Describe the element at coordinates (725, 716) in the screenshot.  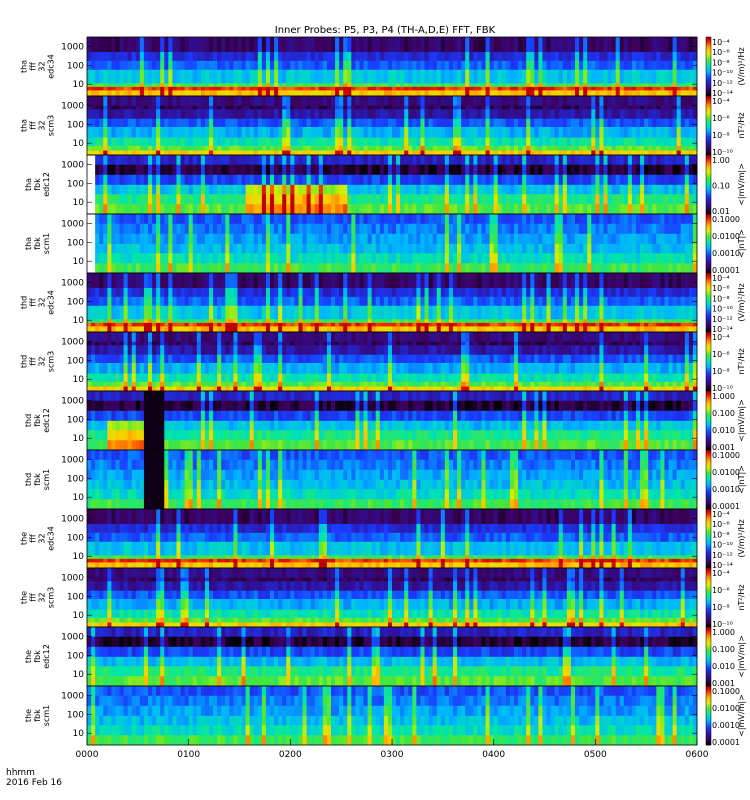
I see `colorbar-the-fbk-scm1: 0.0001 0.0010 0.0100 0.1000<|mV/m|>` at that location.